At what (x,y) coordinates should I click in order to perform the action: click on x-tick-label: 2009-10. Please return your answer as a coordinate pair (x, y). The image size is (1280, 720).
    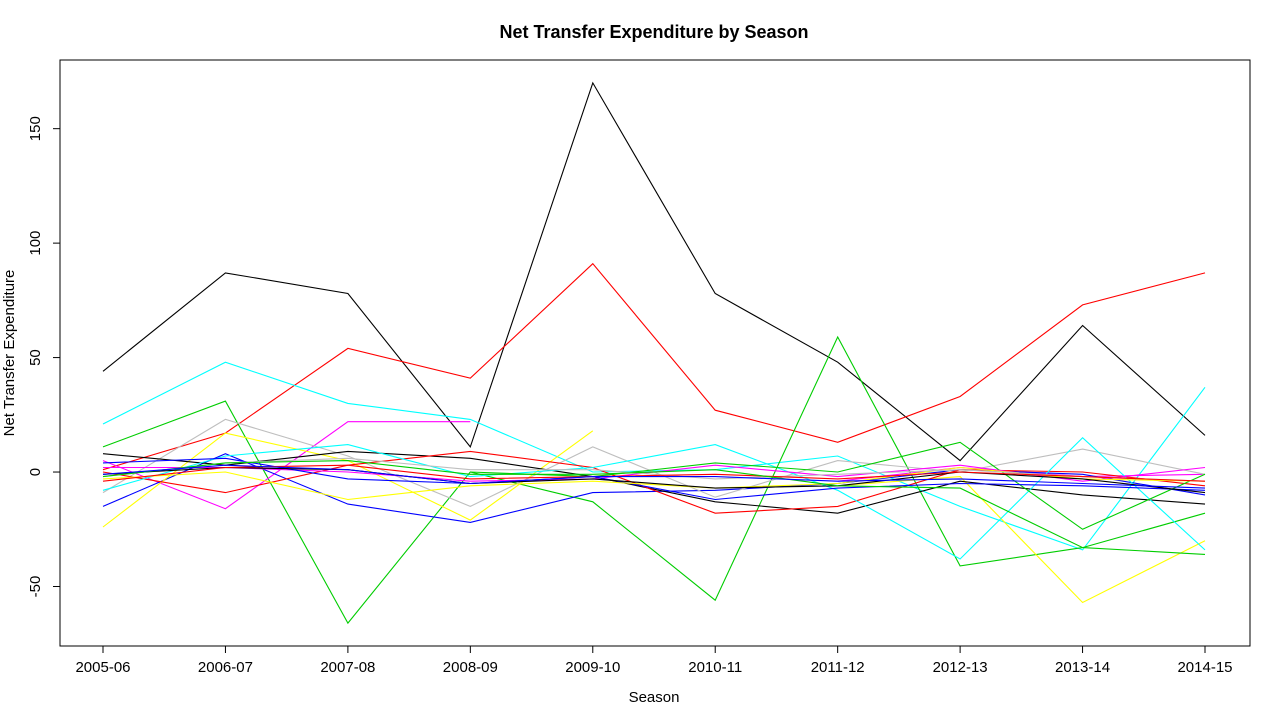
    Looking at the image, I should click on (592, 667).